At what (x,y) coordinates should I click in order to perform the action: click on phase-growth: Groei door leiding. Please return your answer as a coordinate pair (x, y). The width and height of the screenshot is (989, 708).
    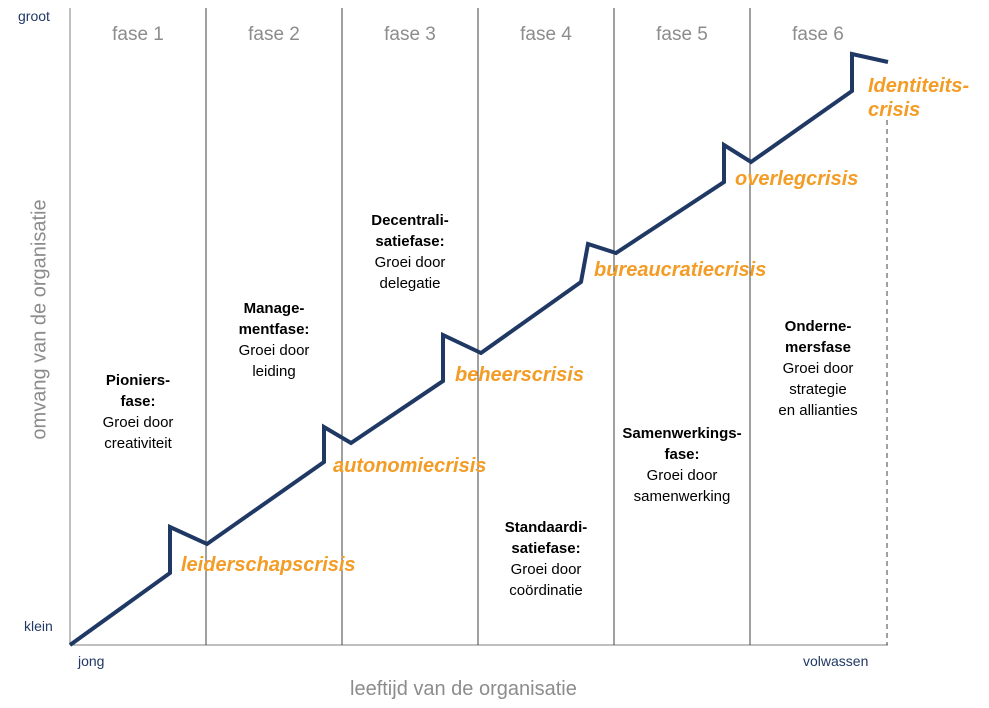
    Looking at the image, I should click on (274, 361).